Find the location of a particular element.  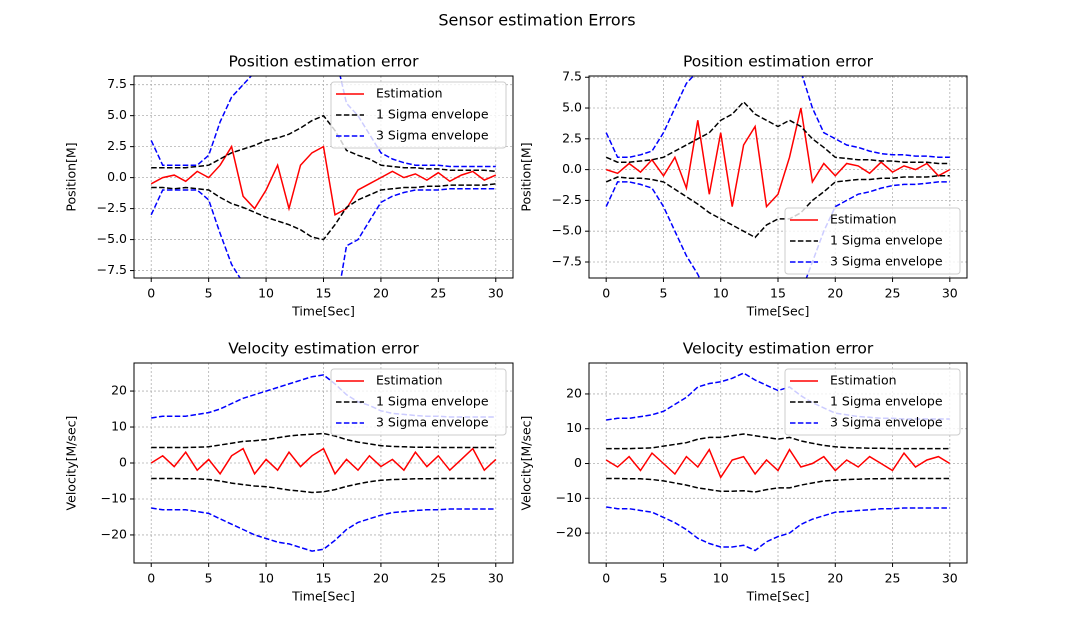

y-tick-label: 0.0 is located at coordinates (572, 168).